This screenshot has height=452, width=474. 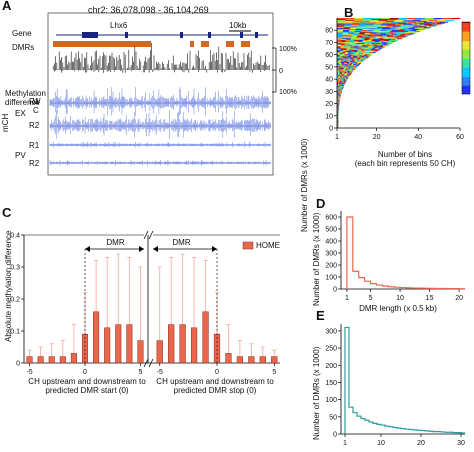 I want to click on panel-c-ytick-label-0: 0, so click(x=18, y=364).